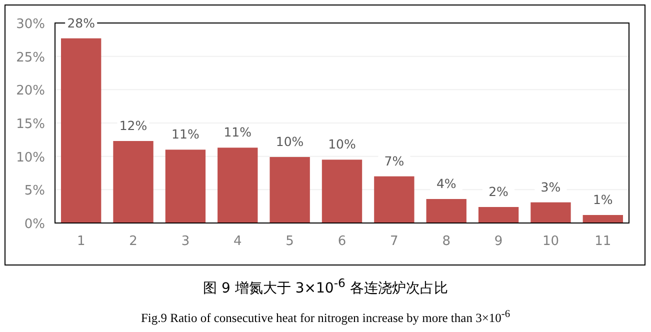 The width and height of the screenshot is (651, 332). I want to click on x-tick-label: 2, so click(133, 241).